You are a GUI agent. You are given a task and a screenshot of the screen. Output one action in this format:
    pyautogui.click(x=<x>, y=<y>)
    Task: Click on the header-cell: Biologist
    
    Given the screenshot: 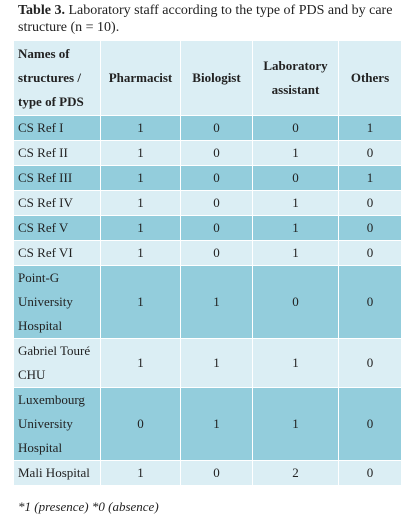 What is the action you would take?
    pyautogui.click(x=216, y=78)
    